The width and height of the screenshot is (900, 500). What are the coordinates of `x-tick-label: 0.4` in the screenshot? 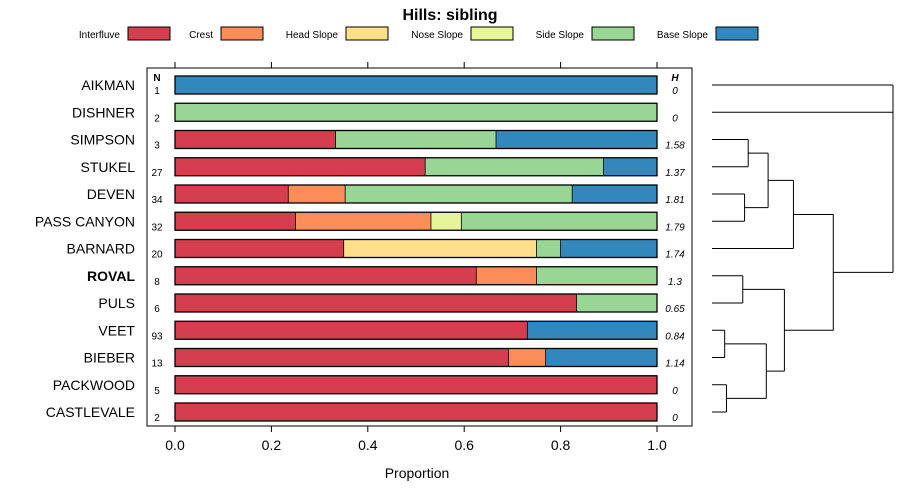 It's located at (368, 445).